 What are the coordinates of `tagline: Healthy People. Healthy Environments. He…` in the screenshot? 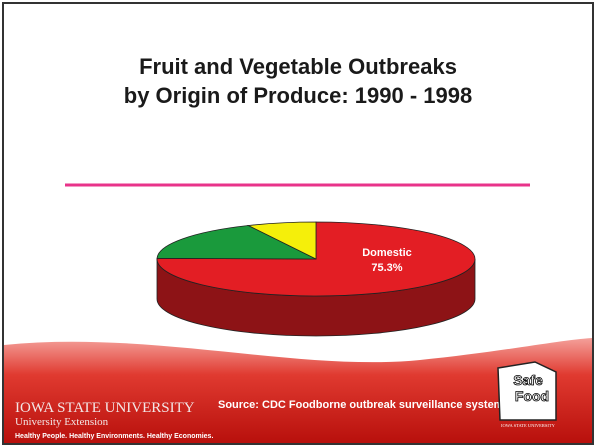 It's located at (114, 436).